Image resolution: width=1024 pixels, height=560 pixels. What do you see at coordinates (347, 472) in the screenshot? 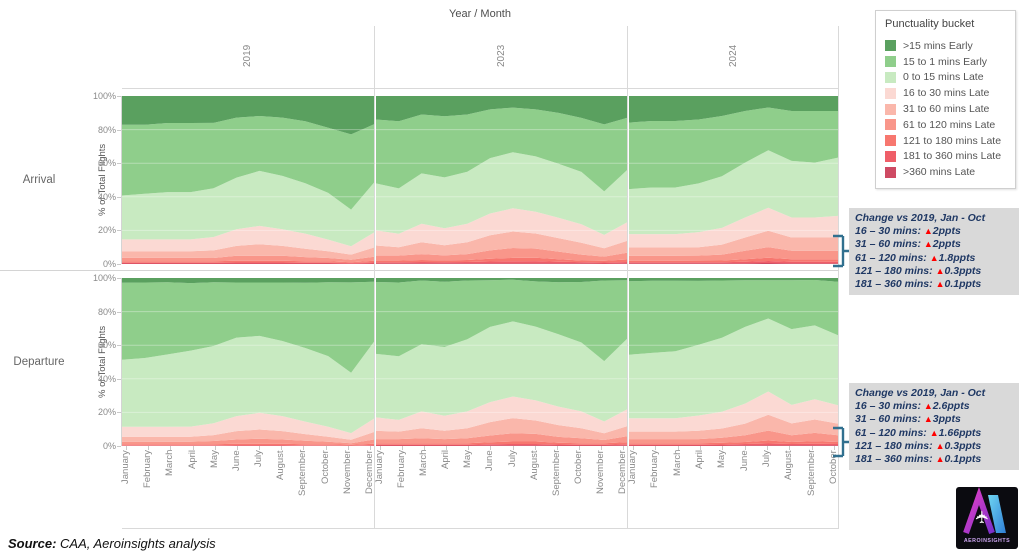
I see `x-axis-month-label: November` at bounding box center [347, 472].